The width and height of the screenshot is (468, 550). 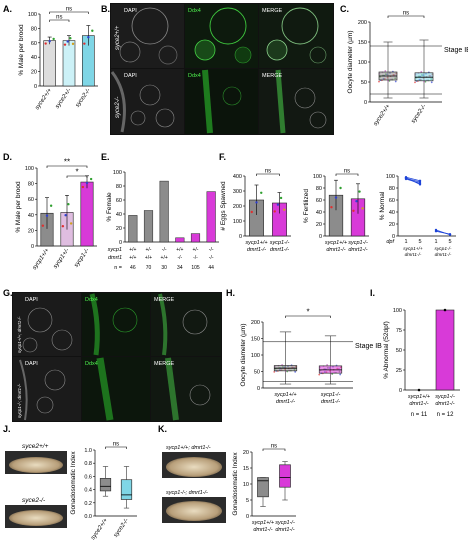 What do you see at coordinates (88, 504) in the screenshot?
I see `y-tick-label: 0.2` at bounding box center [88, 504].